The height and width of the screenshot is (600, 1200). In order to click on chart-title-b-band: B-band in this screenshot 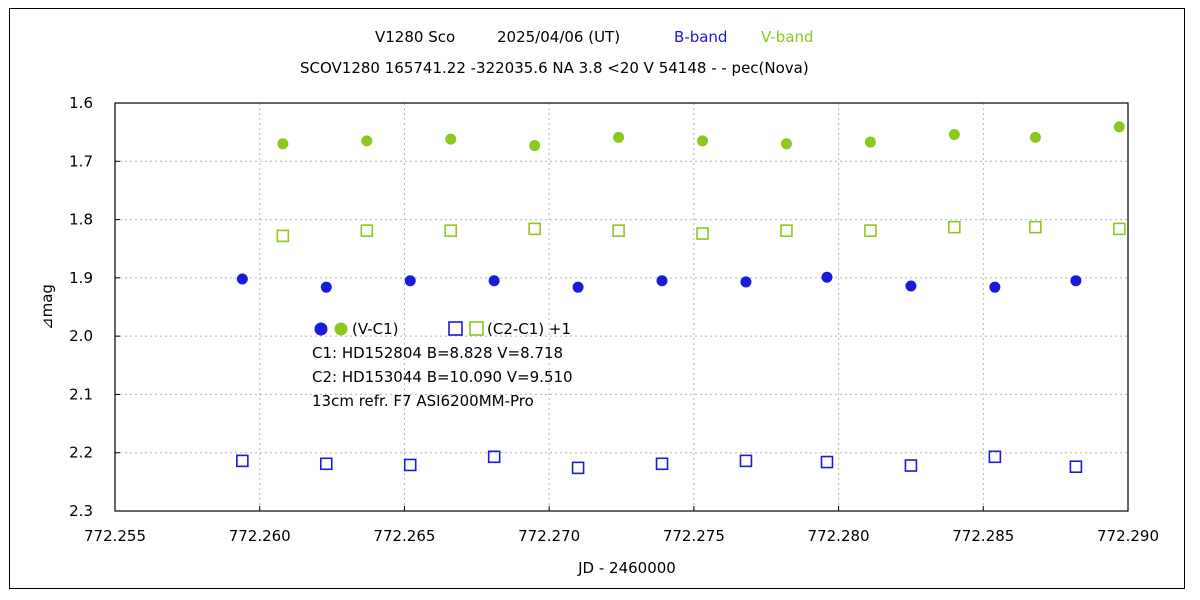, I will do `click(700, 37)`.